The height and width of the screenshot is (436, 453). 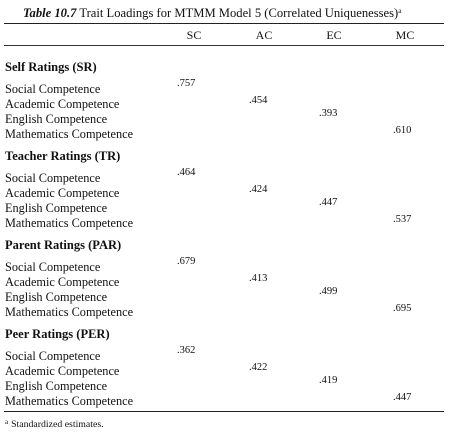 I want to click on table-row: Academic Competence .413, so click(x=225, y=281).